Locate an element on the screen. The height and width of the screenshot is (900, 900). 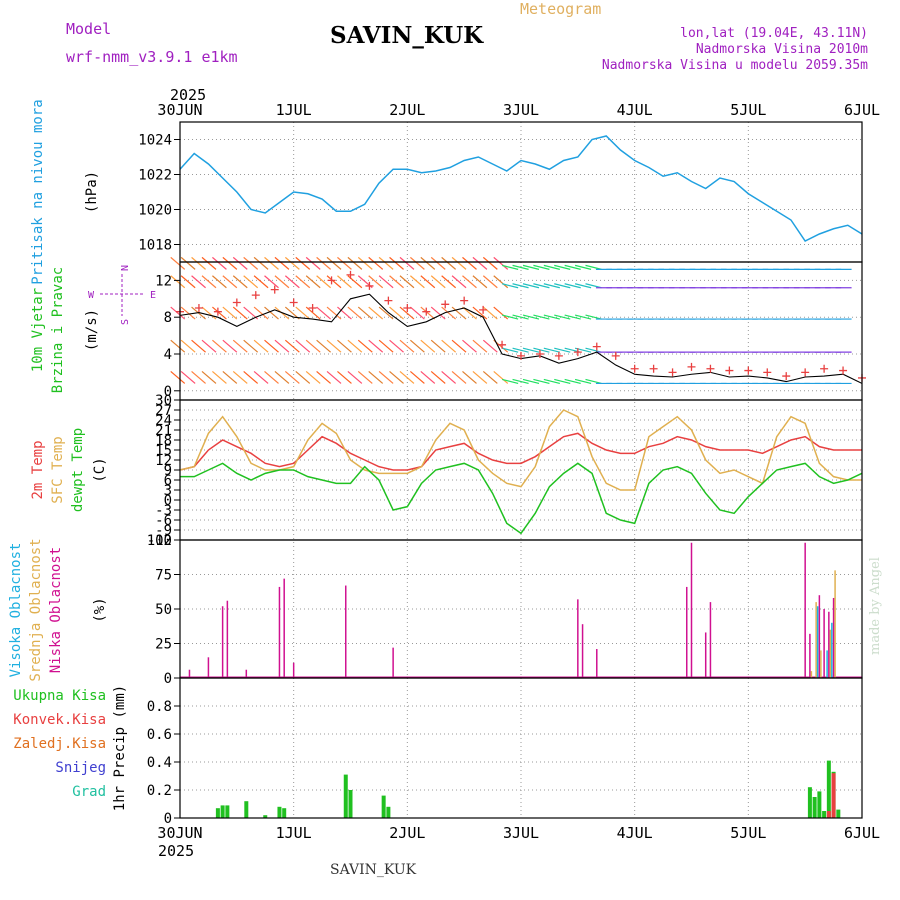
legend-conv-precip: Konvek.Kisa is located at coordinates (59, 720).